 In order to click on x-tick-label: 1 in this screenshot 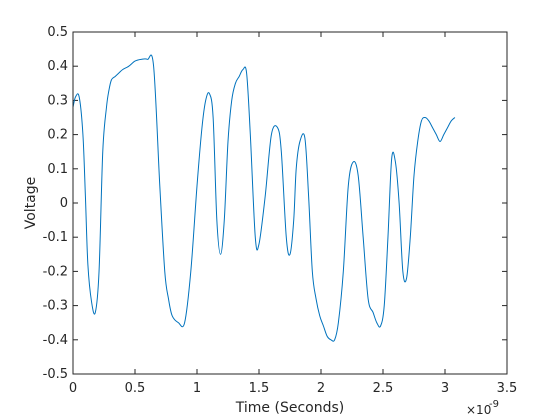, I will do `click(197, 388)`.